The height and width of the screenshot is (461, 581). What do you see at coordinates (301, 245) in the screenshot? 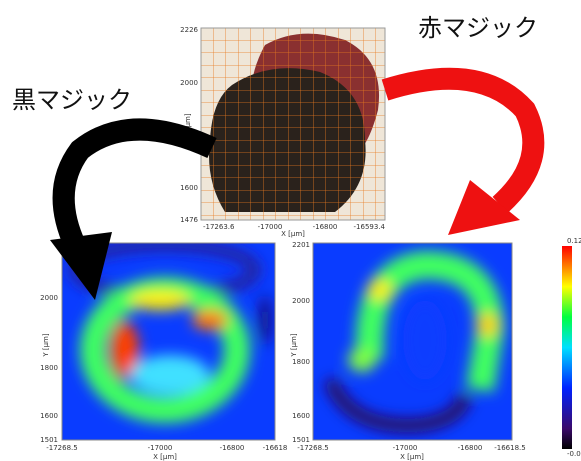
I see `y-tick: 2201` at bounding box center [301, 245].